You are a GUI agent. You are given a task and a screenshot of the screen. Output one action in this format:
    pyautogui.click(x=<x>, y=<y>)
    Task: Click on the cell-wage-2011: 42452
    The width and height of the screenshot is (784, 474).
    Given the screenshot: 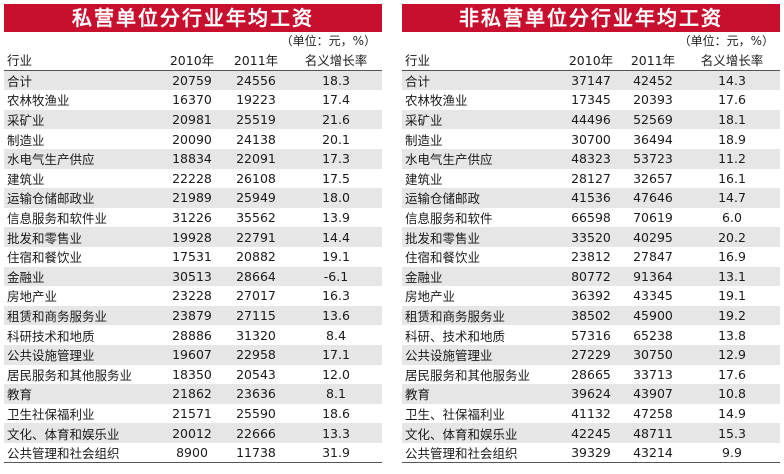 What is the action you would take?
    pyautogui.click(x=653, y=80)
    